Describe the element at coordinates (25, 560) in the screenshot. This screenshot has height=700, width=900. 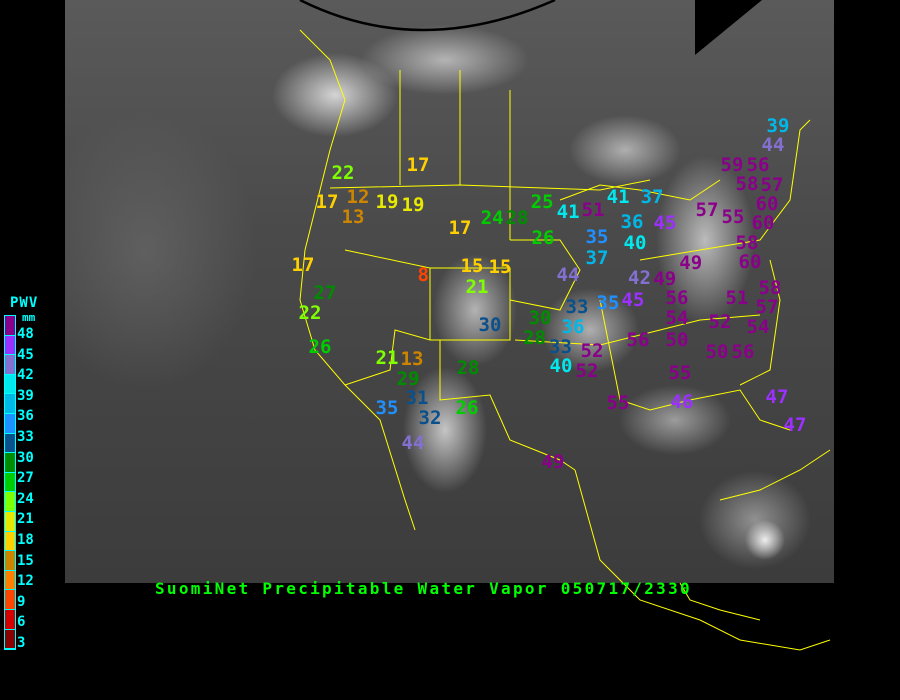
I see `scale-tick-label: 15` at that location.